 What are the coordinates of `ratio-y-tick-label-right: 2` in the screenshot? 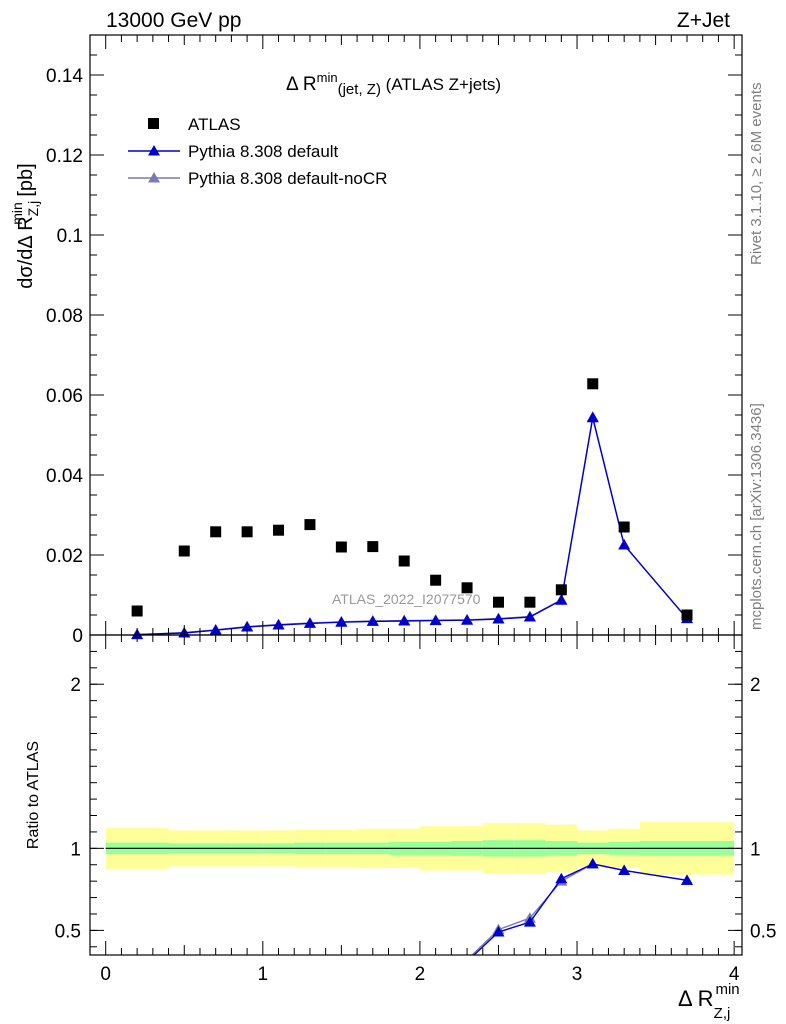 It's located at (755, 685).